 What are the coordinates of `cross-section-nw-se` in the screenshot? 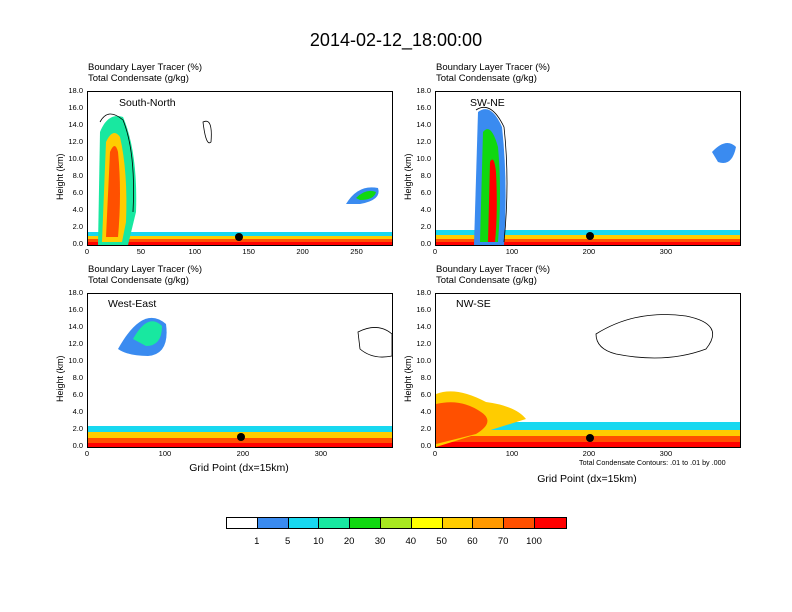 It's located at (588, 380).